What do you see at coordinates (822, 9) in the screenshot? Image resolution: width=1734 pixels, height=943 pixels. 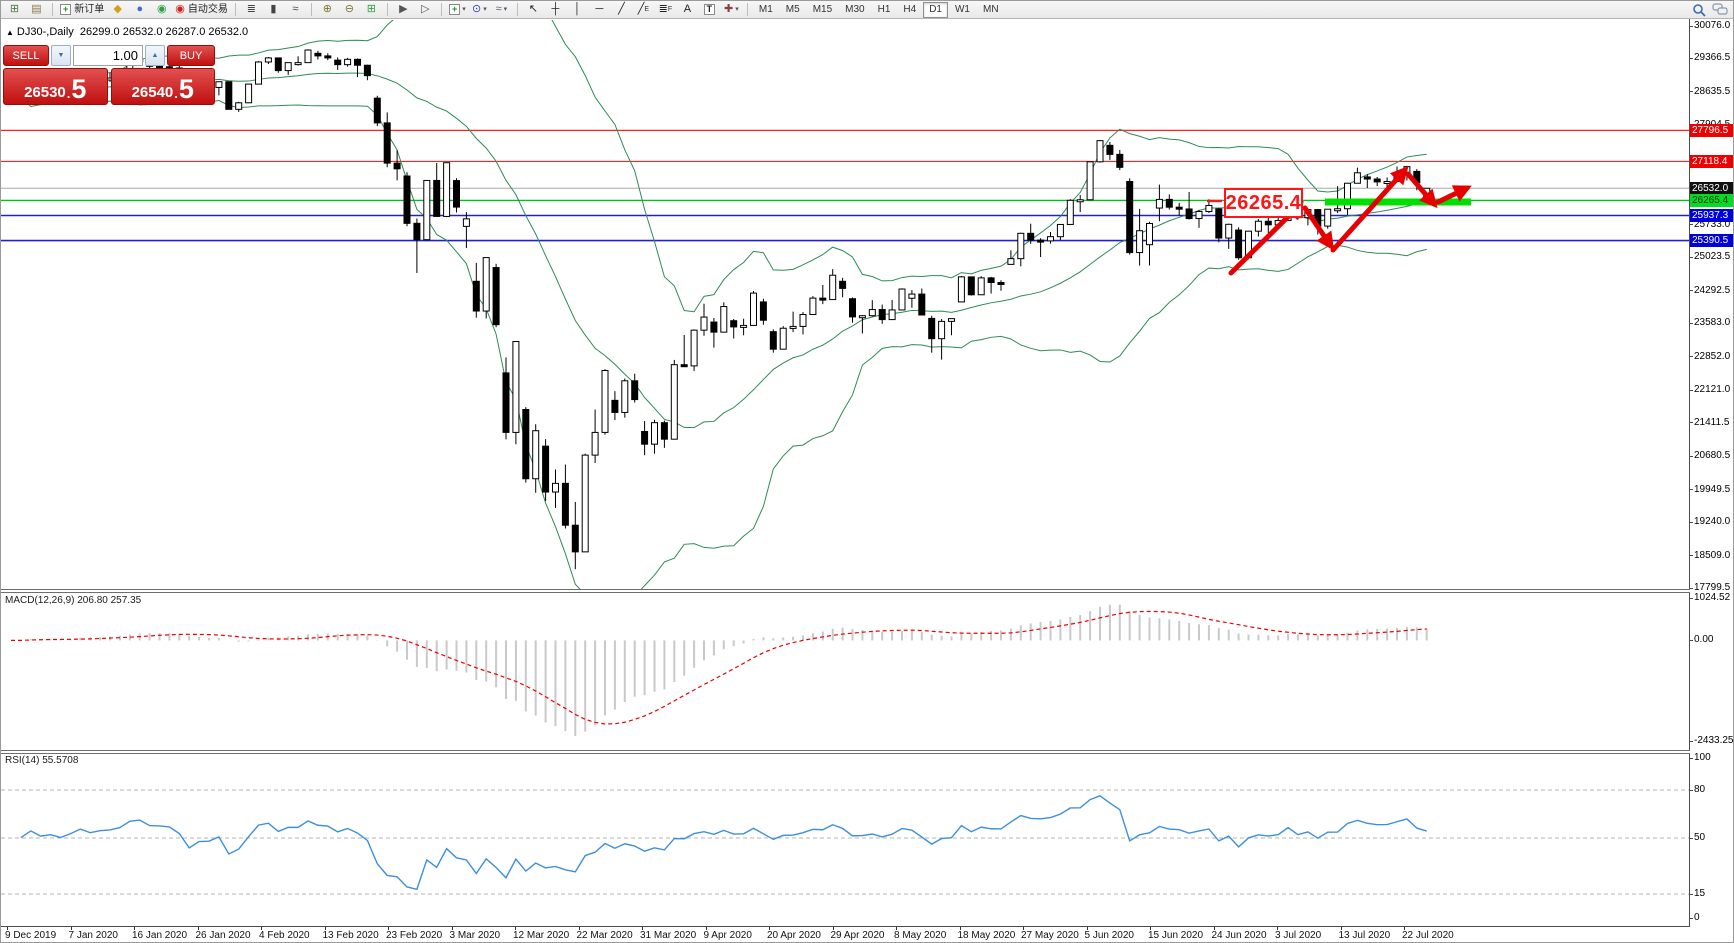 I see `timeframe-m15: M15` at bounding box center [822, 9].